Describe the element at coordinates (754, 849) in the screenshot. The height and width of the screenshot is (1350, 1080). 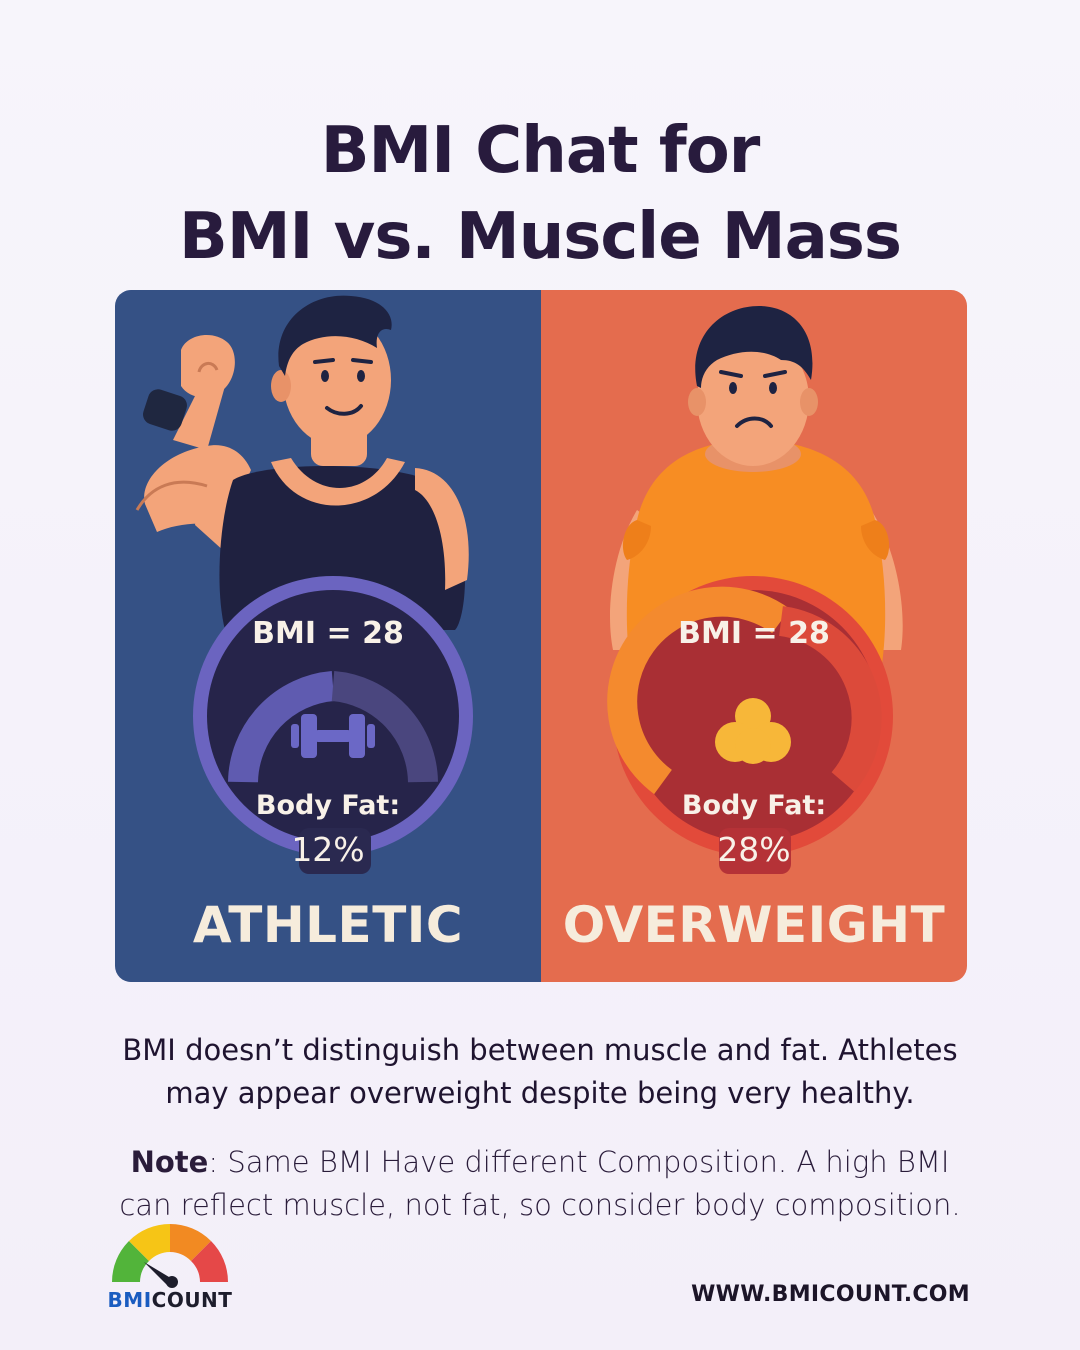
I see `overweight-body-fat-value: 28%` at that location.